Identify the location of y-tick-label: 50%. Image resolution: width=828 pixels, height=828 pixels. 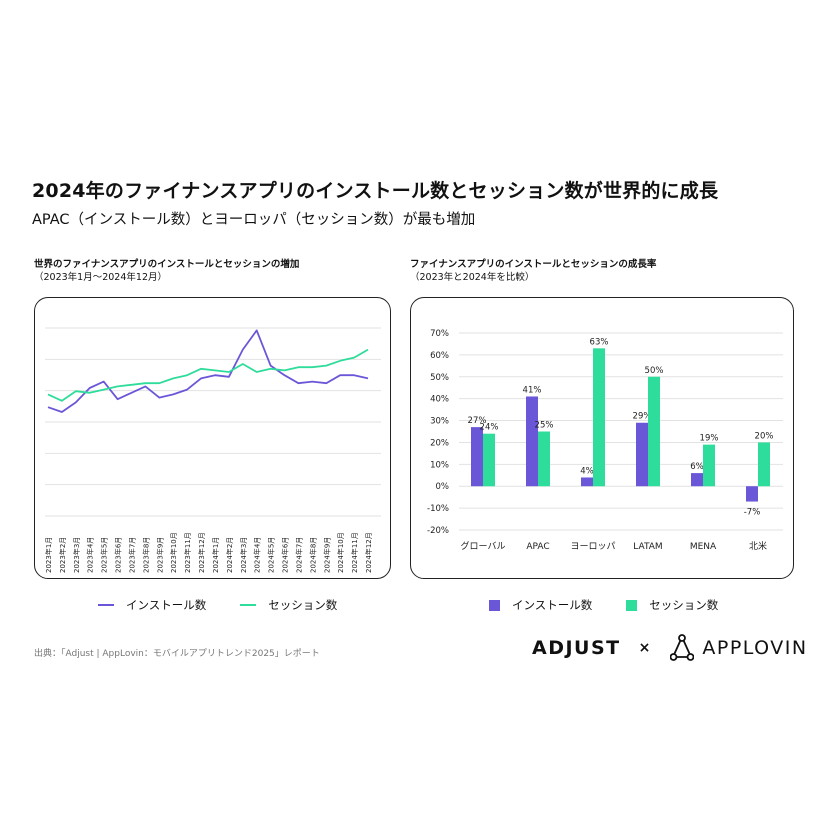
(439, 378).